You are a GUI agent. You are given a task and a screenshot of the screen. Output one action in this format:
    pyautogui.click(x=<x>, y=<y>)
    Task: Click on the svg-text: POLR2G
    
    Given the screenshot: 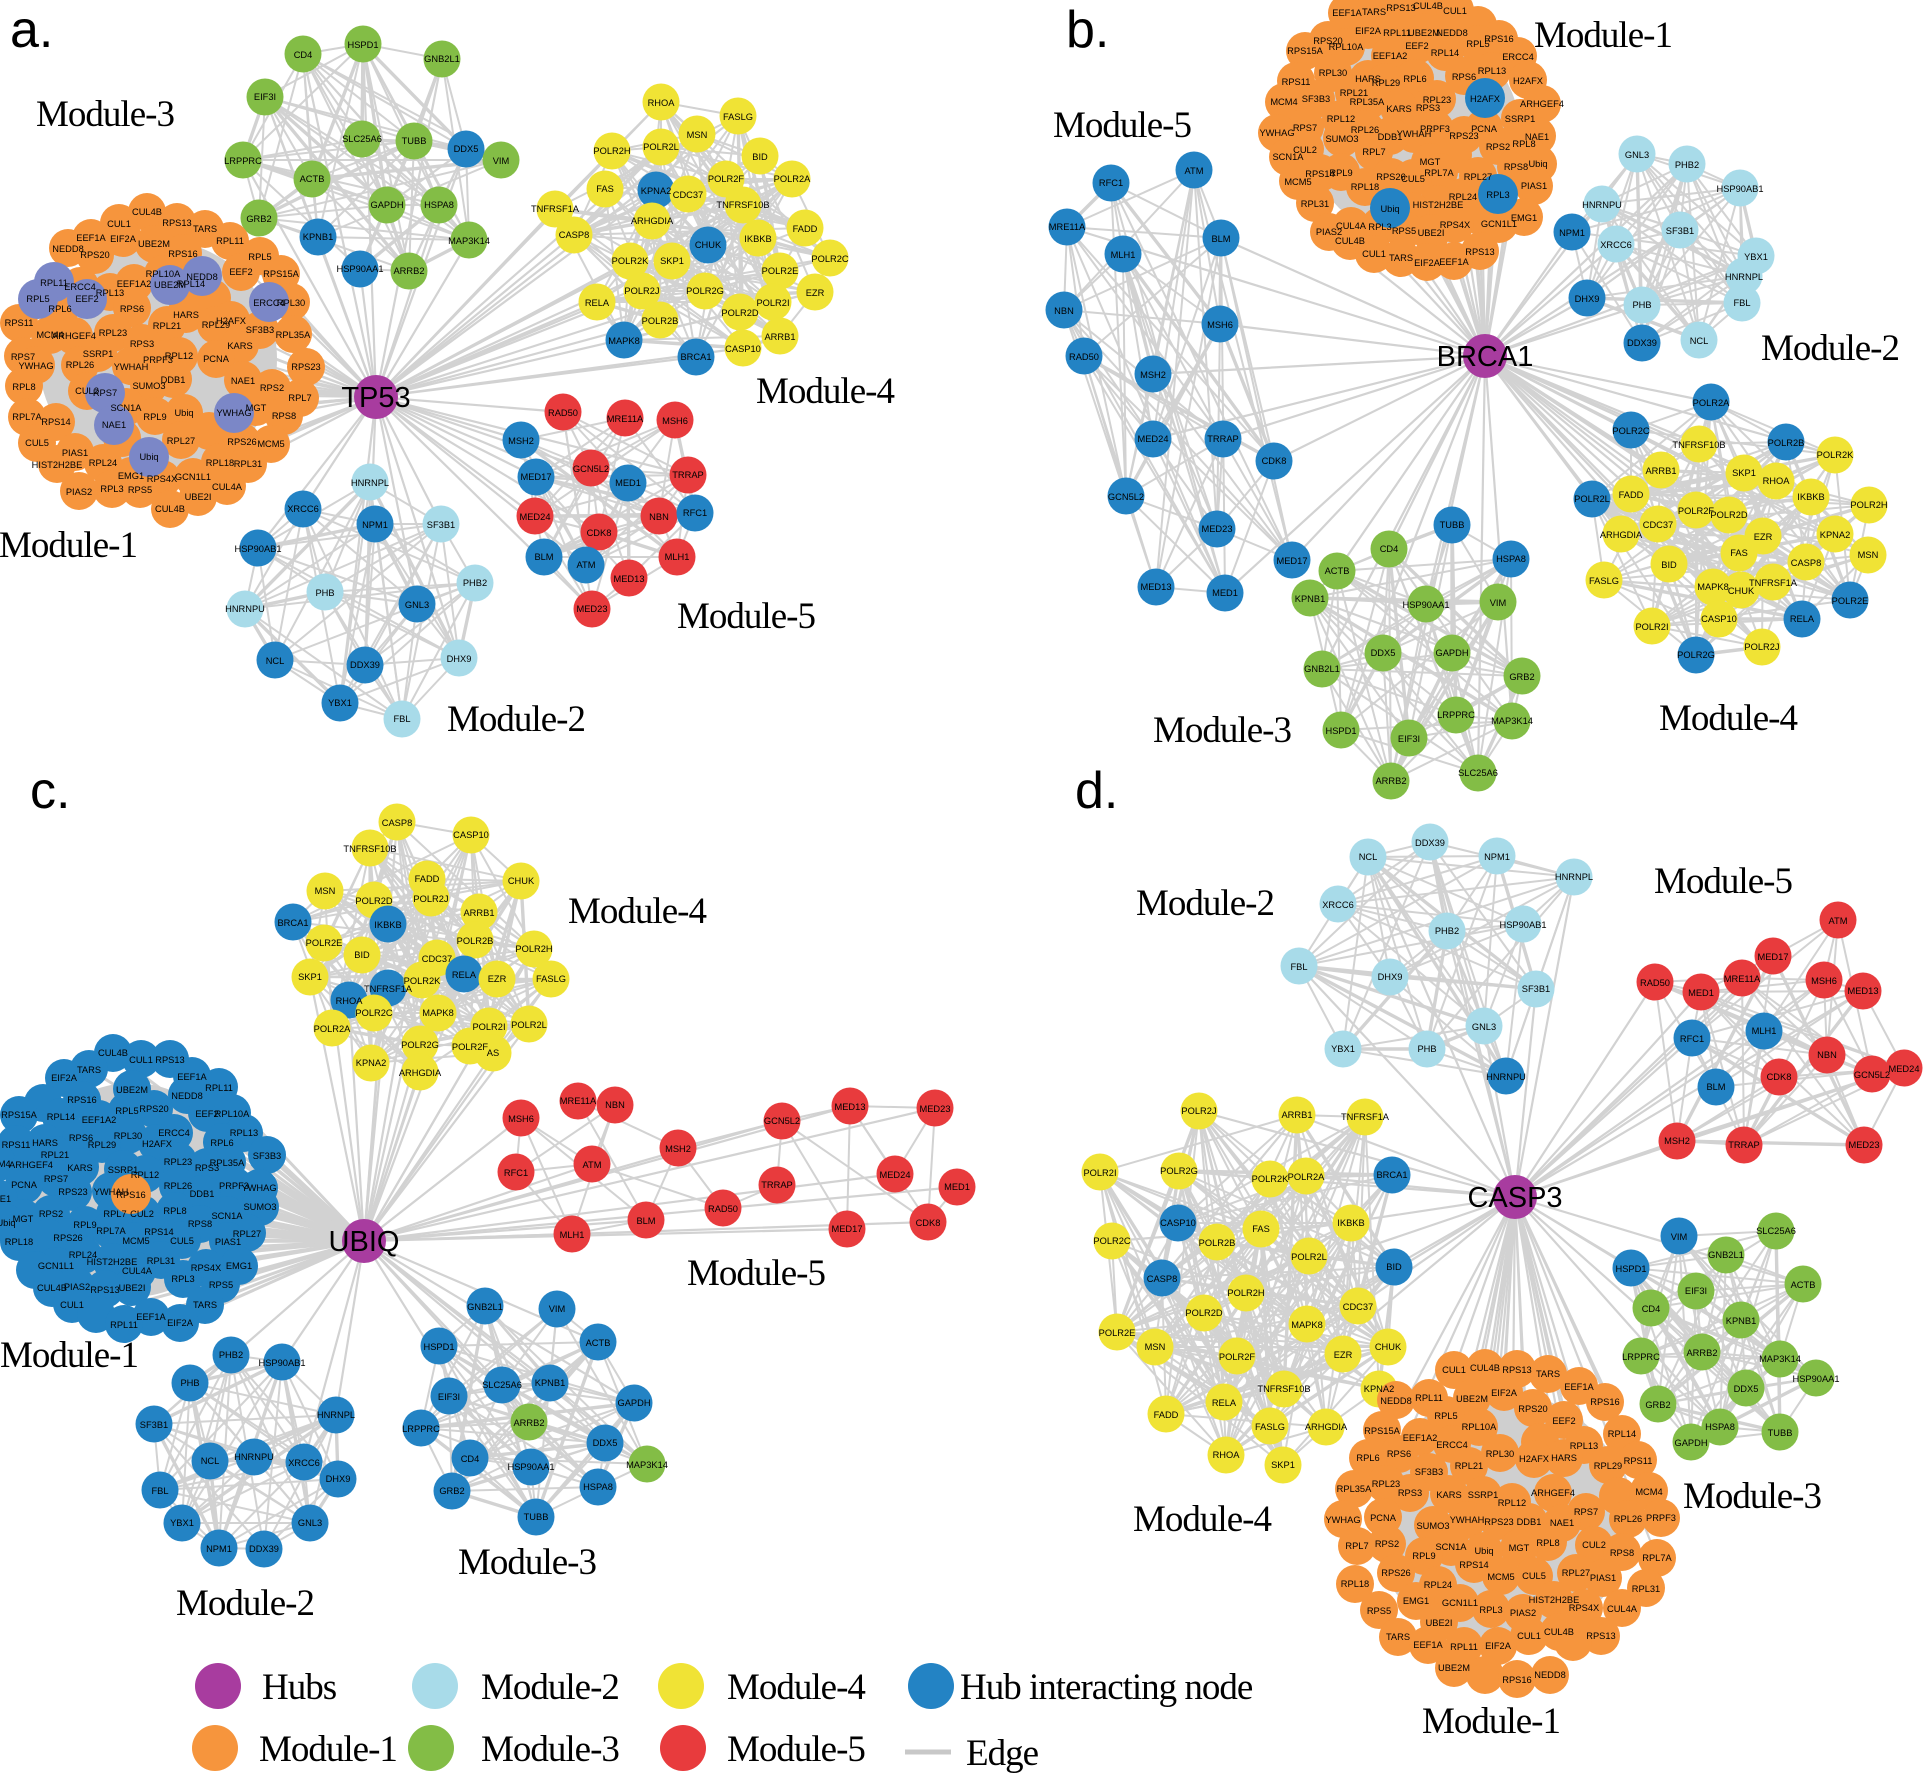 What is the action you would take?
    pyautogui.click(x=1696, y=655)
    